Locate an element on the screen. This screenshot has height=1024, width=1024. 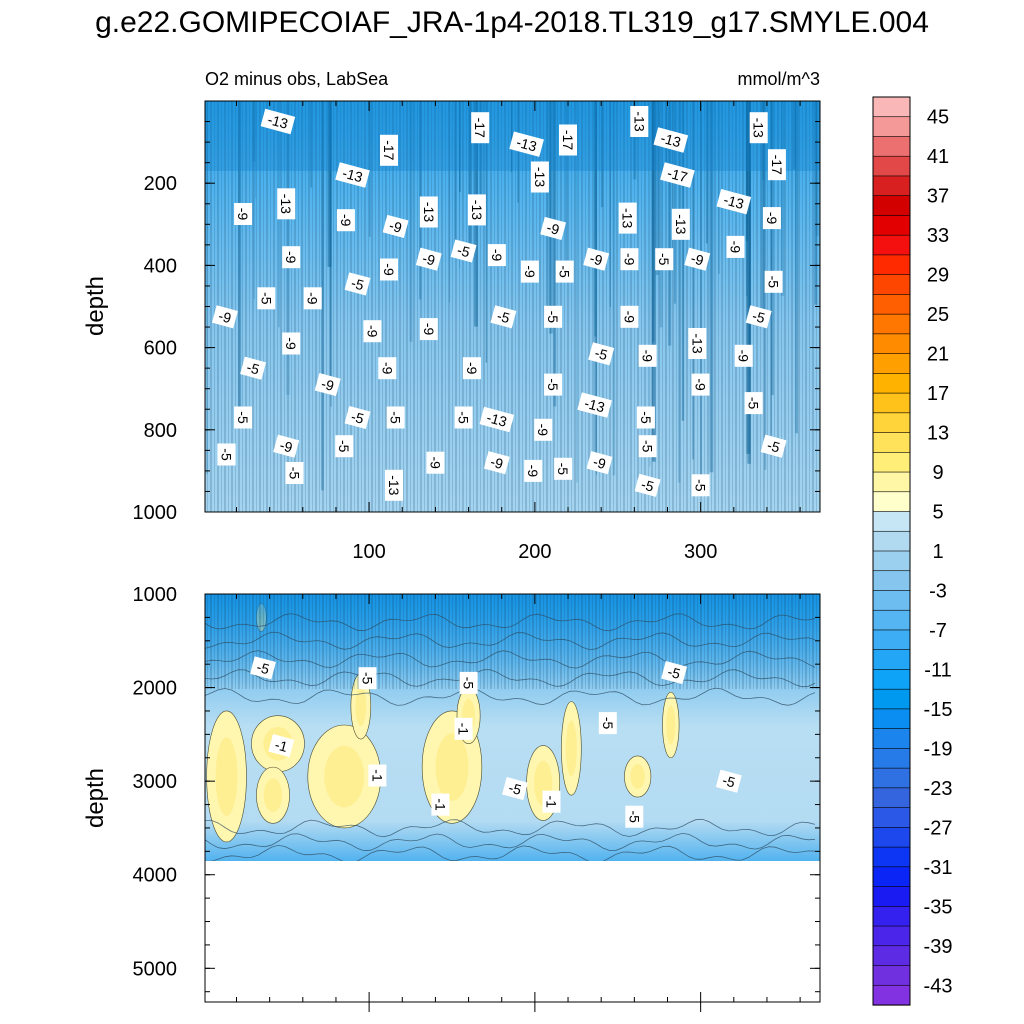
colorbar-label: -43 is located at coordinates (938, 986).